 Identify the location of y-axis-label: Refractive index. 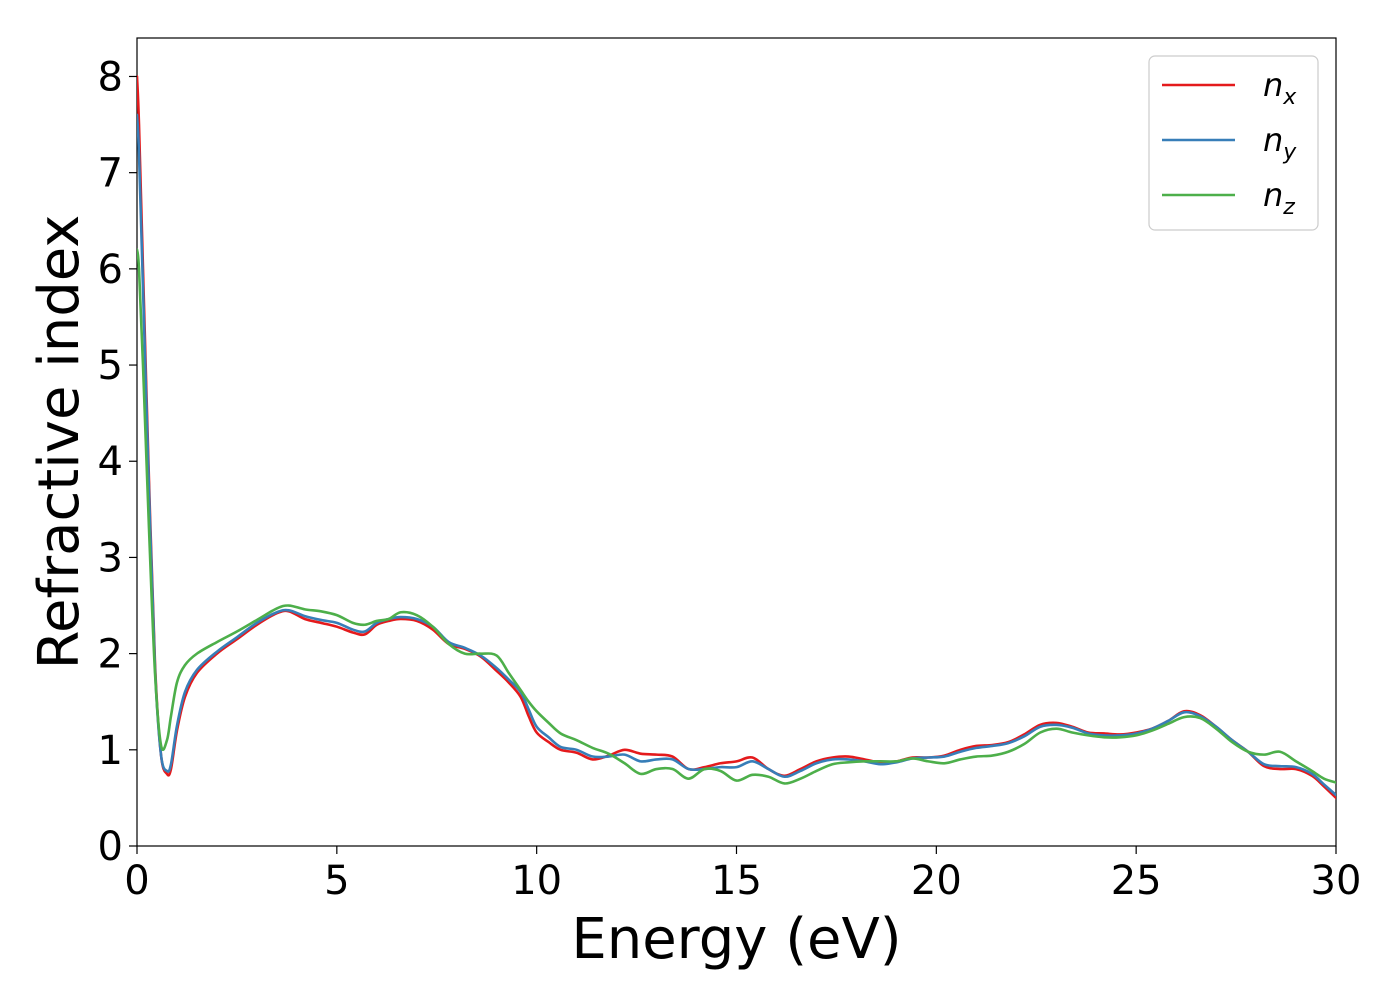
(59, 442).